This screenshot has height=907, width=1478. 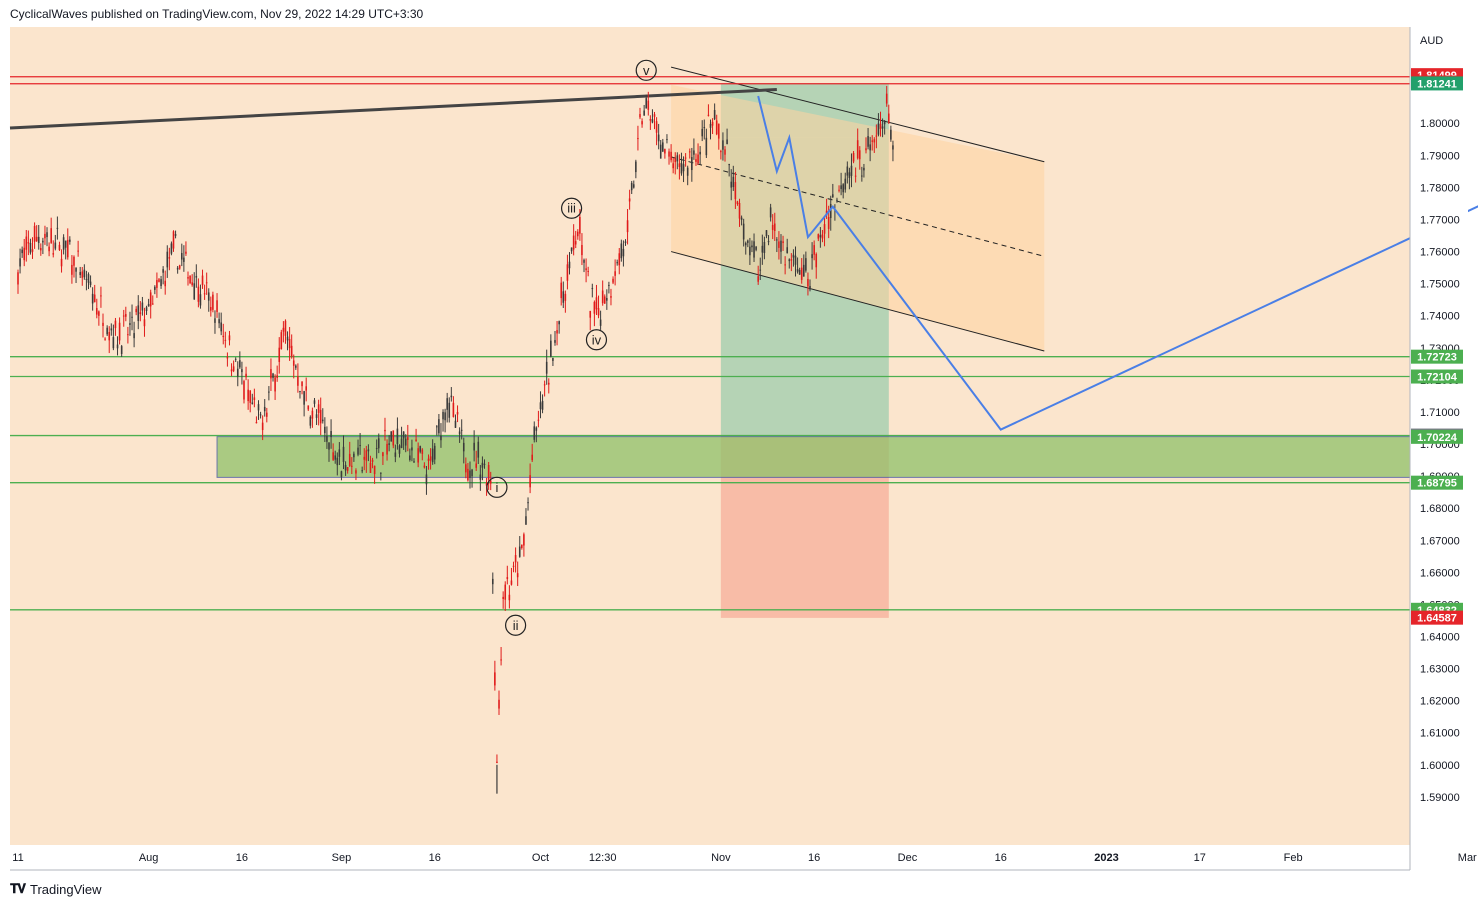 What do you see at coordinates (1440, 766) in the screenshot?
I see `y-tick-label: 1.60000` at bounding box center [1440, 766].